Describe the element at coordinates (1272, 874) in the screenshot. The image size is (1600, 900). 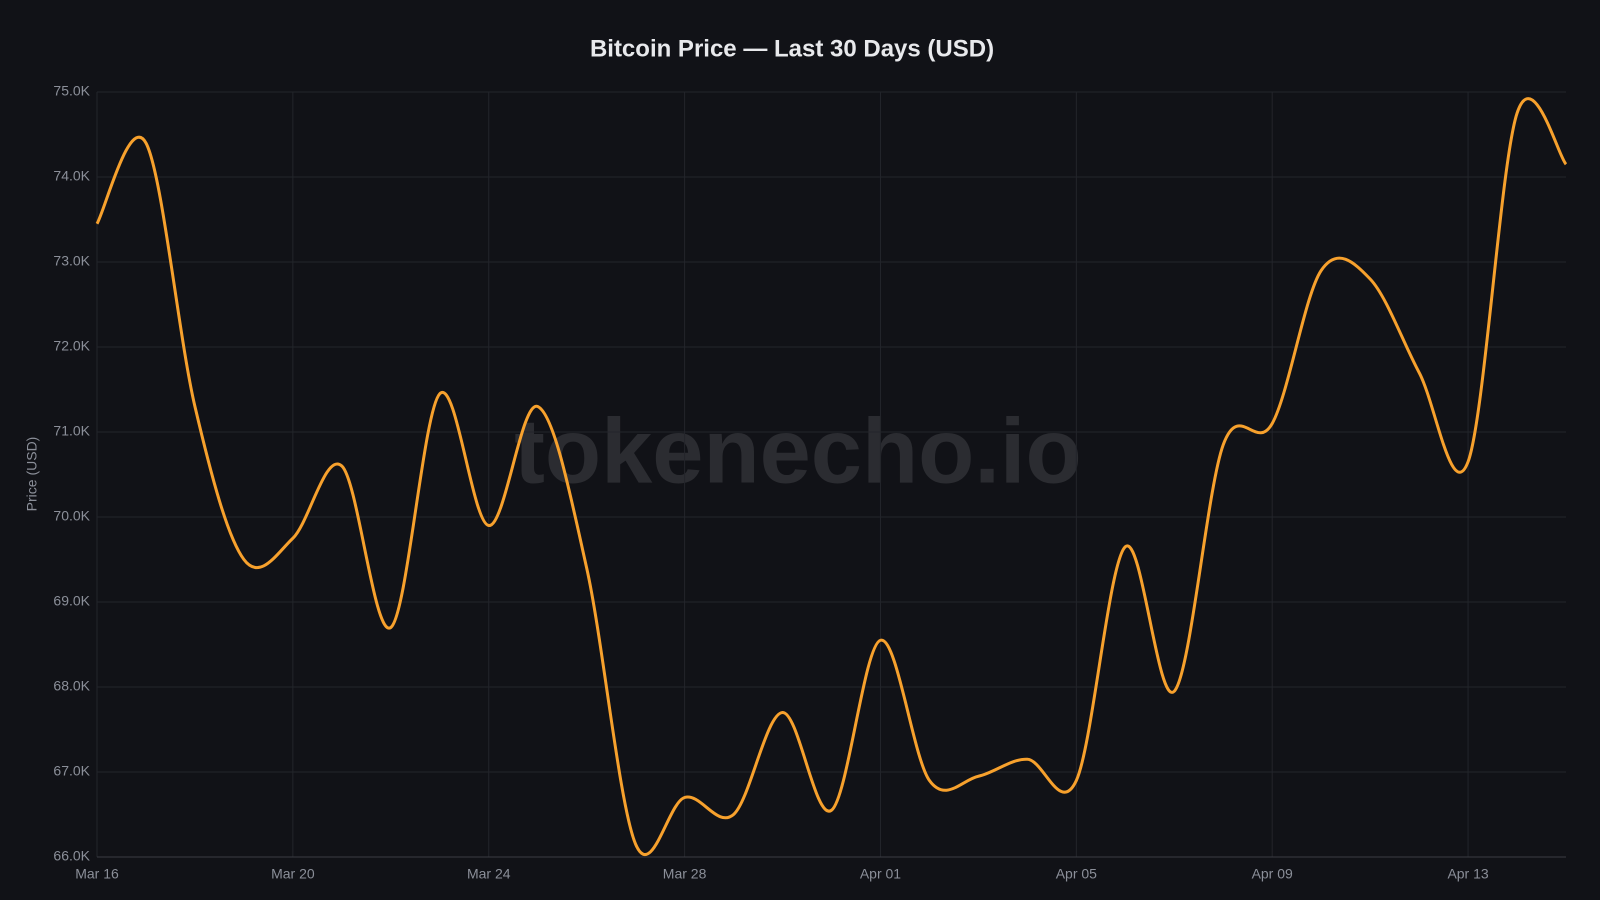
I see `x-tick-label: Apr 09` at that location.